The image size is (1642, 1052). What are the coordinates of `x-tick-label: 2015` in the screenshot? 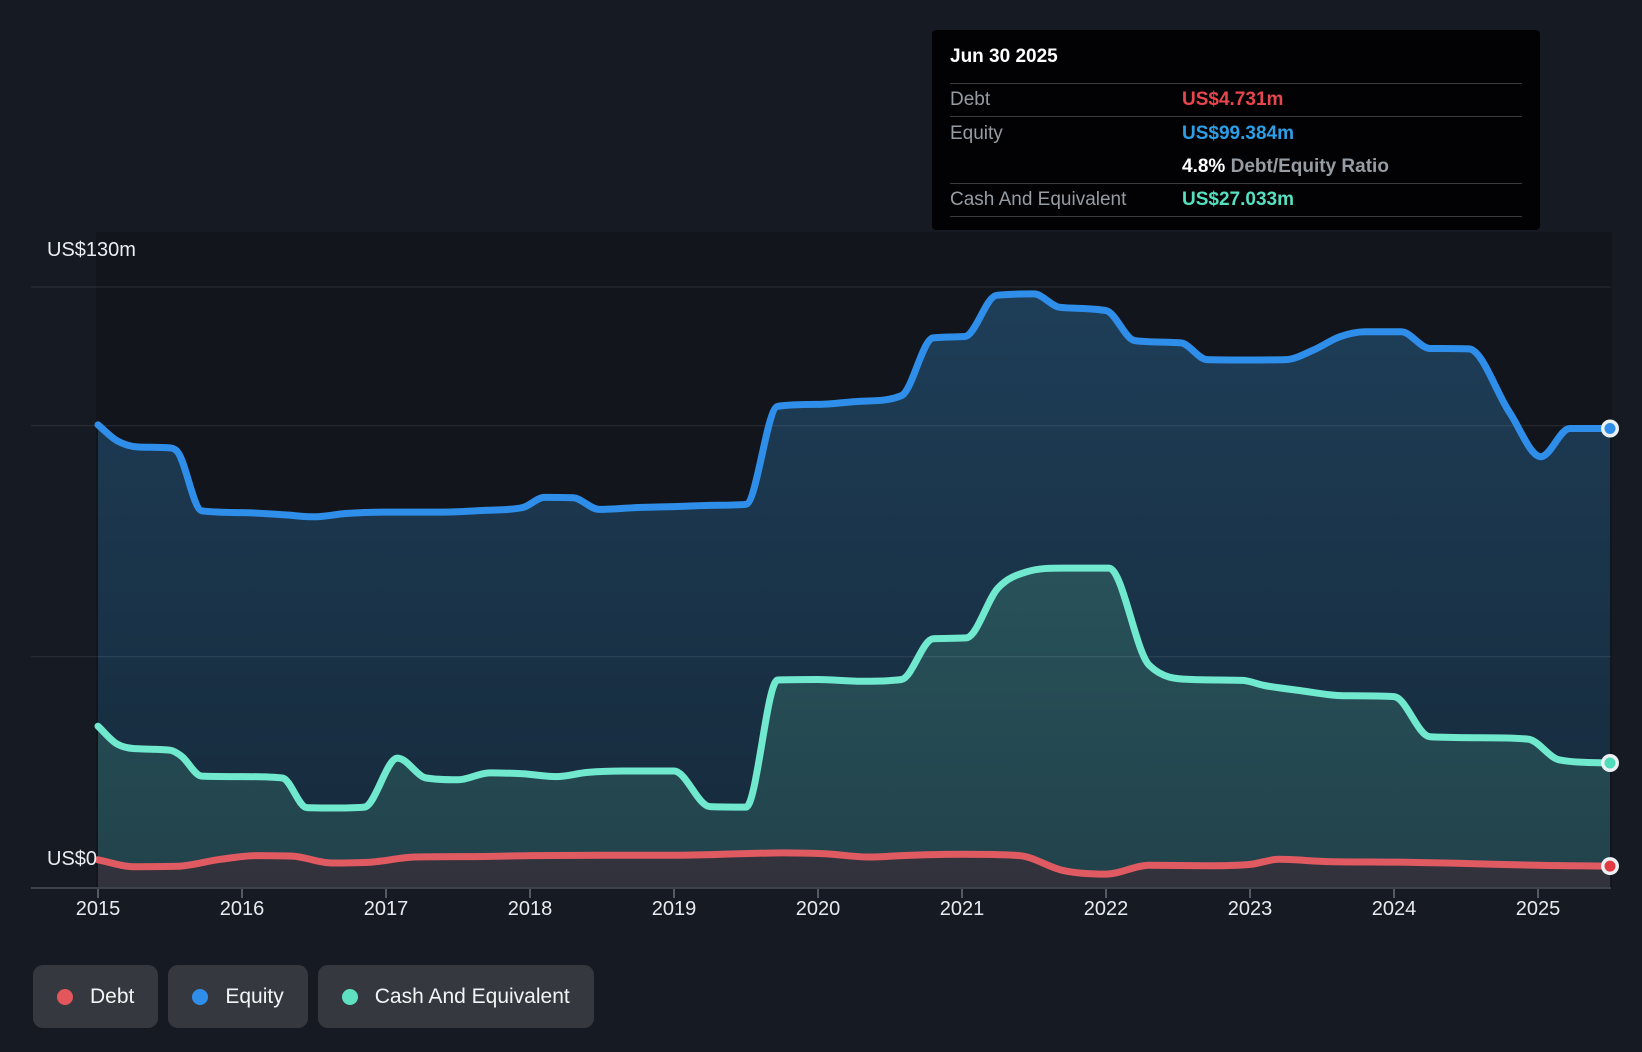 It's located at (98, 909).